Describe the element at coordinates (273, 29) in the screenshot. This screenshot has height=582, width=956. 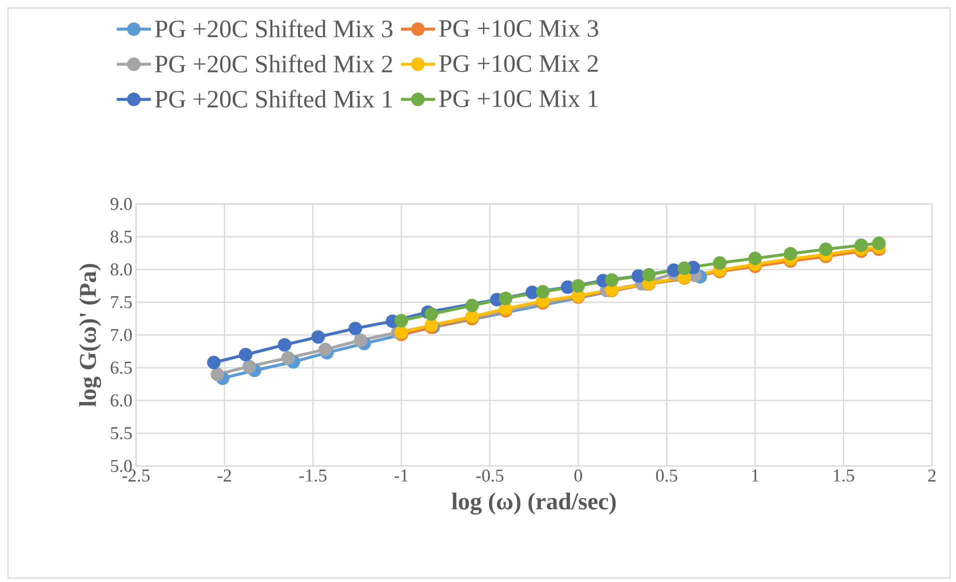
I see `legend-label: PG +20C Shifted Mix 3` at that location.